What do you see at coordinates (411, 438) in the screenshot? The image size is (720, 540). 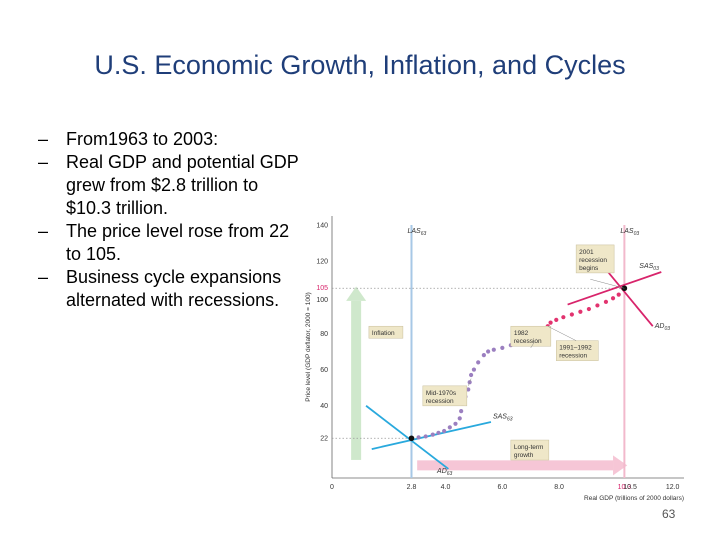 I see `equilibrium-1963` at bounding box center [411, 438].